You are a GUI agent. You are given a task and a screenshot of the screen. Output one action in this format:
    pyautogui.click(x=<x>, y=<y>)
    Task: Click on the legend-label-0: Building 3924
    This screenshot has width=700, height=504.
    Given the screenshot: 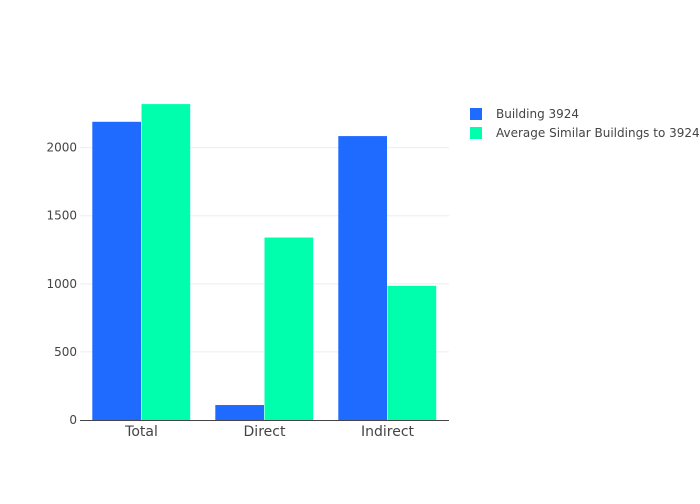 What is the action you would take?
    pyautogui.click(x=537, y=114)
    